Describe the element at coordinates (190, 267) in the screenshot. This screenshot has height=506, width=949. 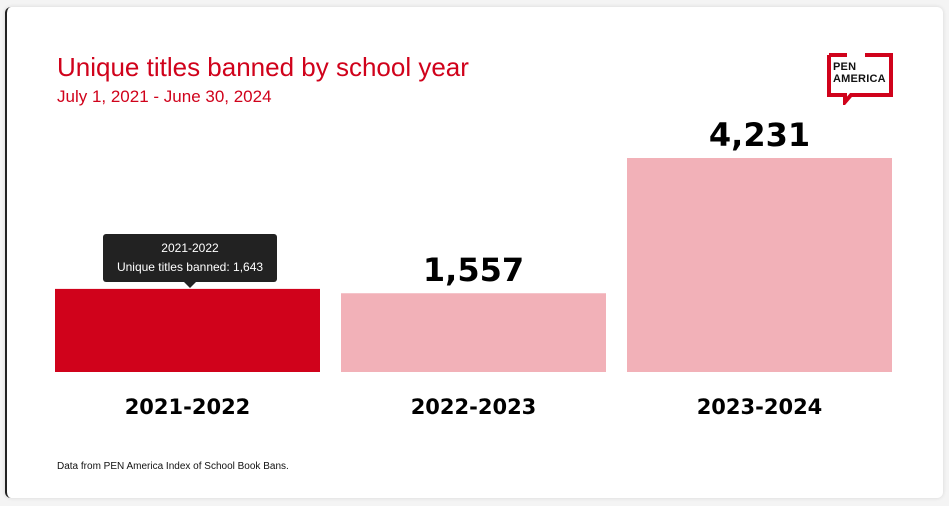
I see `tooltip-text: Unique titles banned: 1,643` at that location.